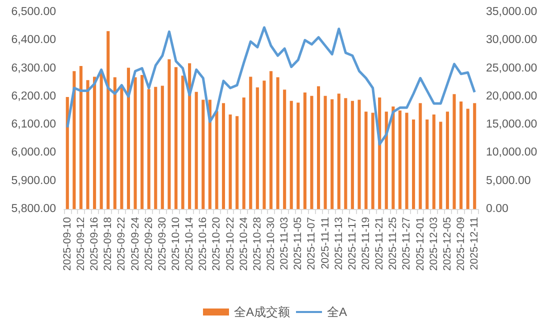 This screenshot has width=550, height=329. I want to click on y2-tick-label: 5,000.00, so click(508, 180).